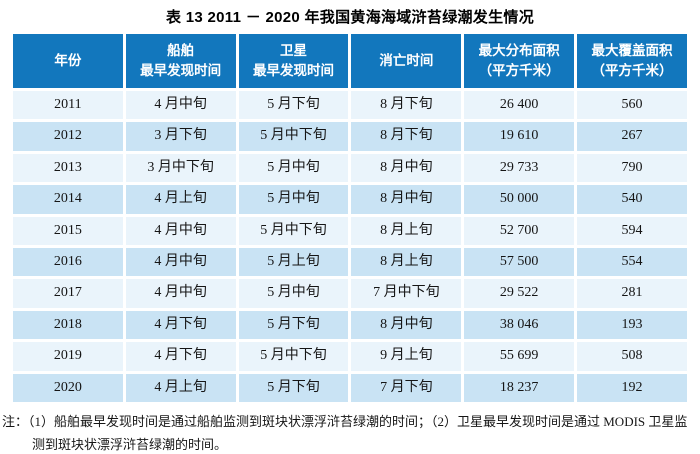  What do you see at coordinates (632, 199) in the screenshot?
I see `cell-max-coverage-area: 540` at bounding box center [632, 199].